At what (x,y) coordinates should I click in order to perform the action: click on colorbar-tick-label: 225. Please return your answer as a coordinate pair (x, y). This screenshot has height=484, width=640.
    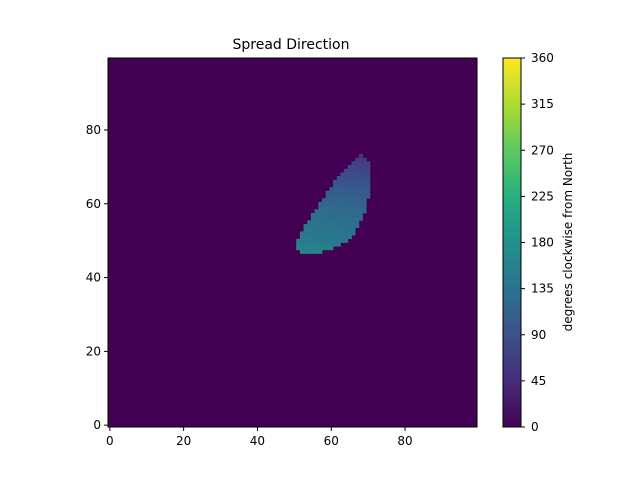
    Looking at the image, I should click on (542, 196).